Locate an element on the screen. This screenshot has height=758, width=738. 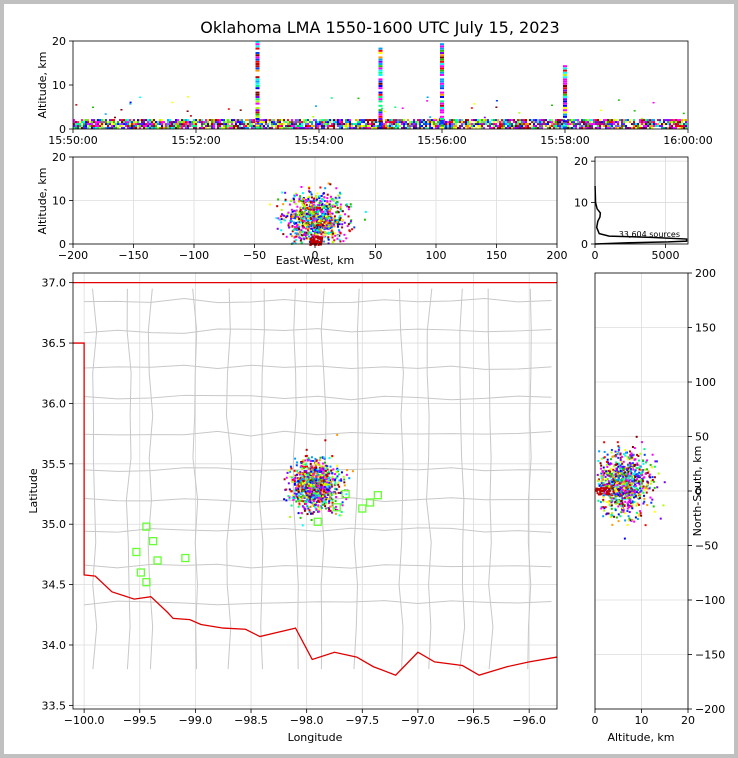
time-height-xtick-label: 16:00:00 is located at coordinates (687, 140).